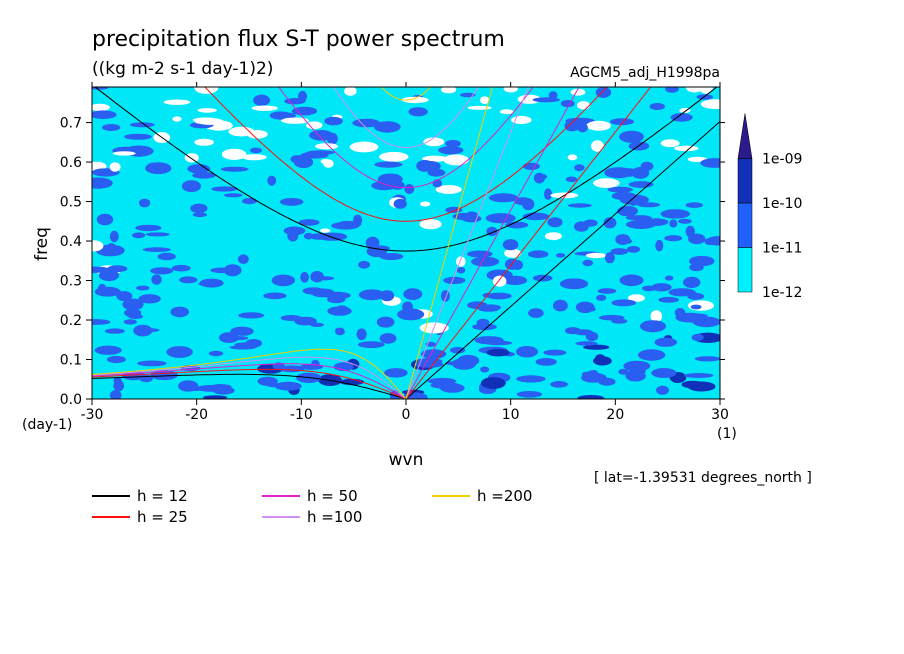 The width and height of the screenshot is (904, 654). Describe the element at coordinates (71, 282) in the screenshot. I see `y-tick-label: 0.3` at that location.